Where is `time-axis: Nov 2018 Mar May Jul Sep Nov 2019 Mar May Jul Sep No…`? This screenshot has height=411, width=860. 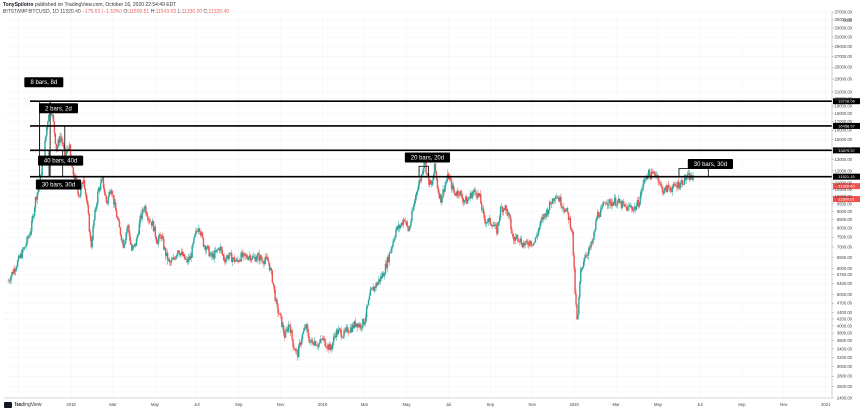
time-axis: Nov 2018 Mar May Jul Sep Nov 2019 Mar May Jul Sep No… is located at coordinates (418, 402).